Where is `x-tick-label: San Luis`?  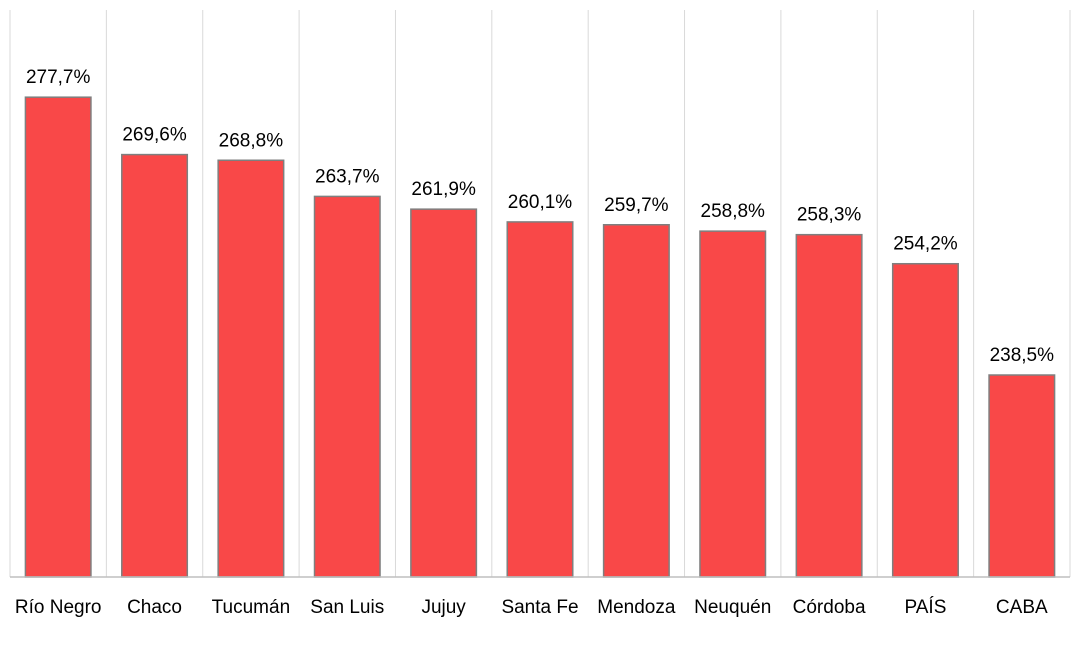 x-tick-label: San Luis is located at coordinates (347, 607).